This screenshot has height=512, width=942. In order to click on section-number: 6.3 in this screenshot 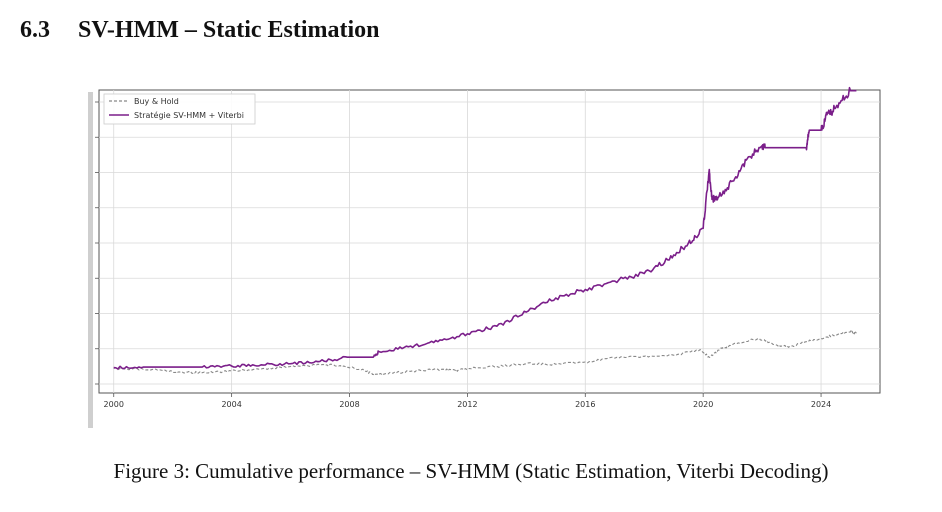, I will do `click(35, 30)`.